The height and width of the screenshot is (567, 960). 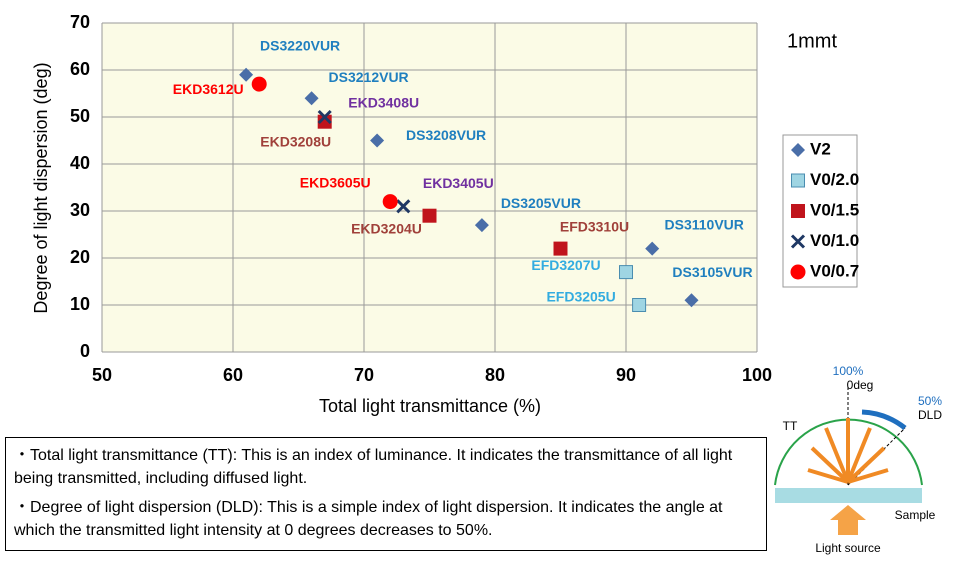 I want to click on sample, so click(x=848, y=495).